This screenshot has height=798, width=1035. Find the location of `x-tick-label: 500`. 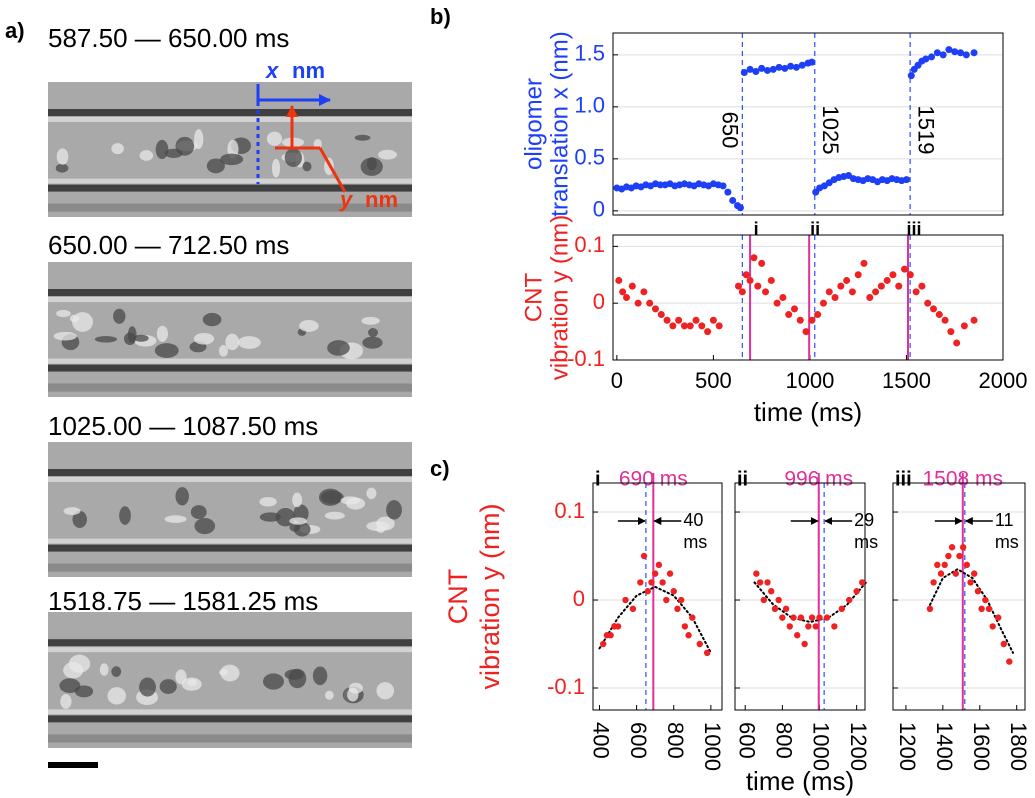

x-tick-label: 500 is located at coordinates (713, 380).